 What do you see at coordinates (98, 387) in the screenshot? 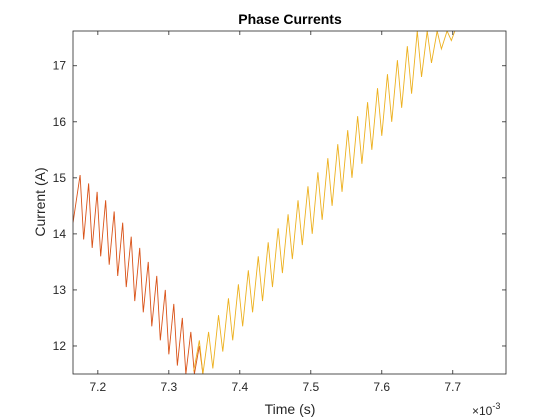
I see `x-tick-label: 7.2` at bounding box center [98, 387].